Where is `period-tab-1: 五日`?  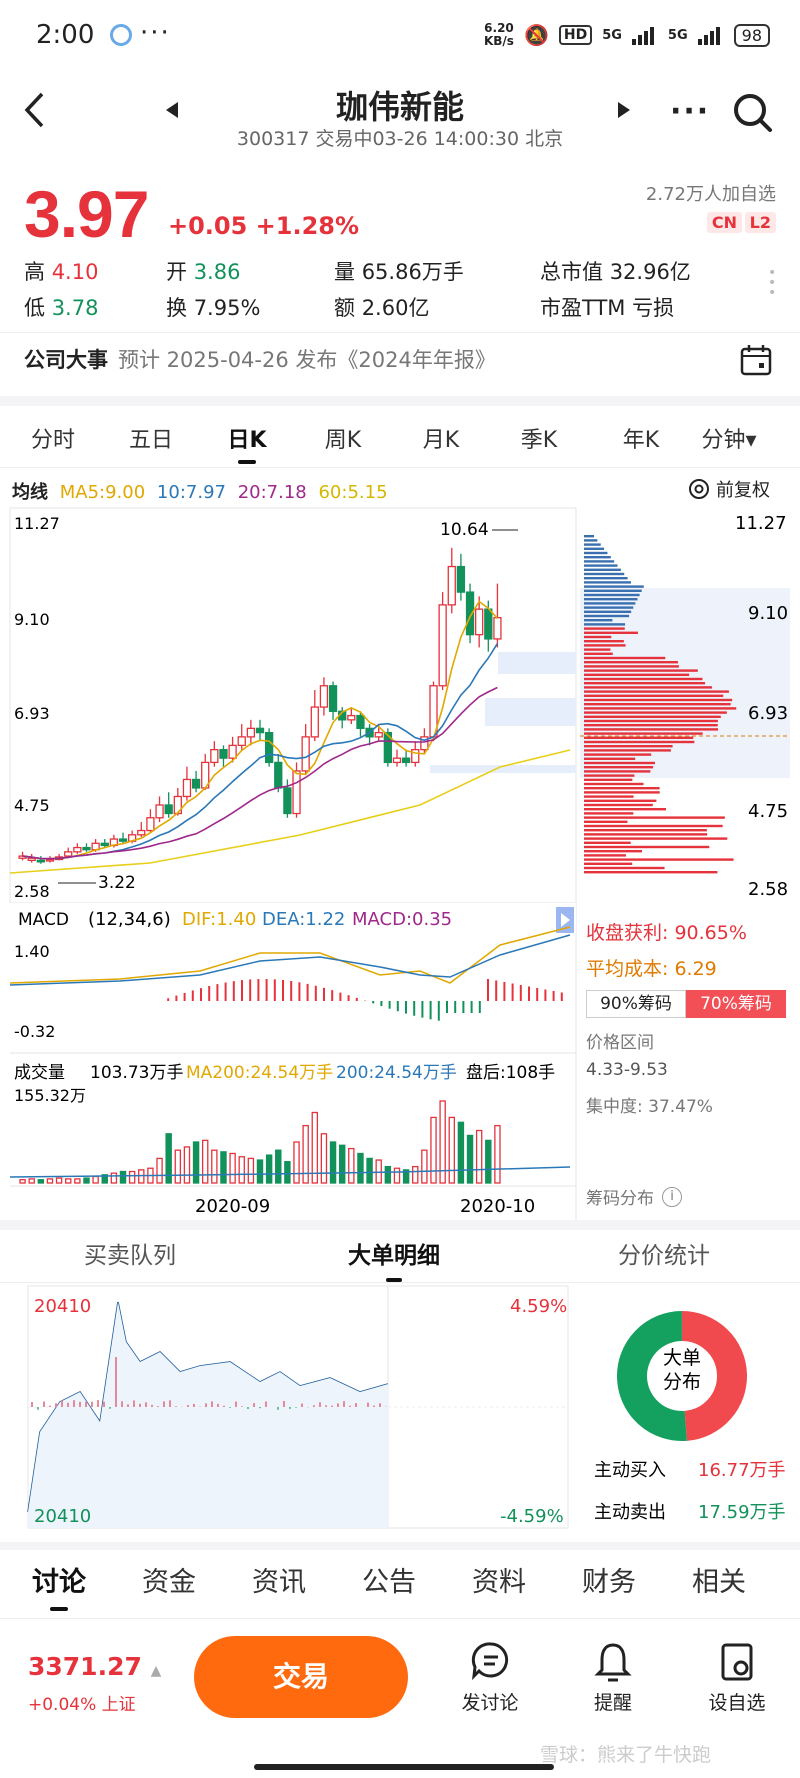 period-tab-1: 五日 is located at coordinates (151, 438).